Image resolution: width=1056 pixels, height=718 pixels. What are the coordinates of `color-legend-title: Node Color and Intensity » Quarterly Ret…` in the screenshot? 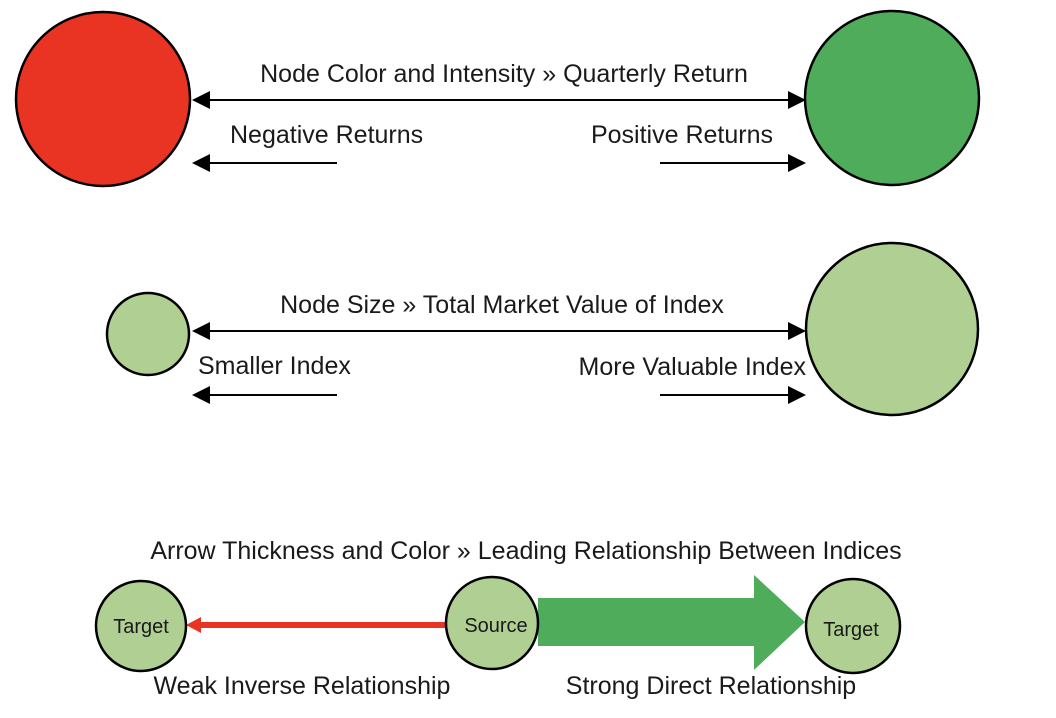 It's located at (504, 74).